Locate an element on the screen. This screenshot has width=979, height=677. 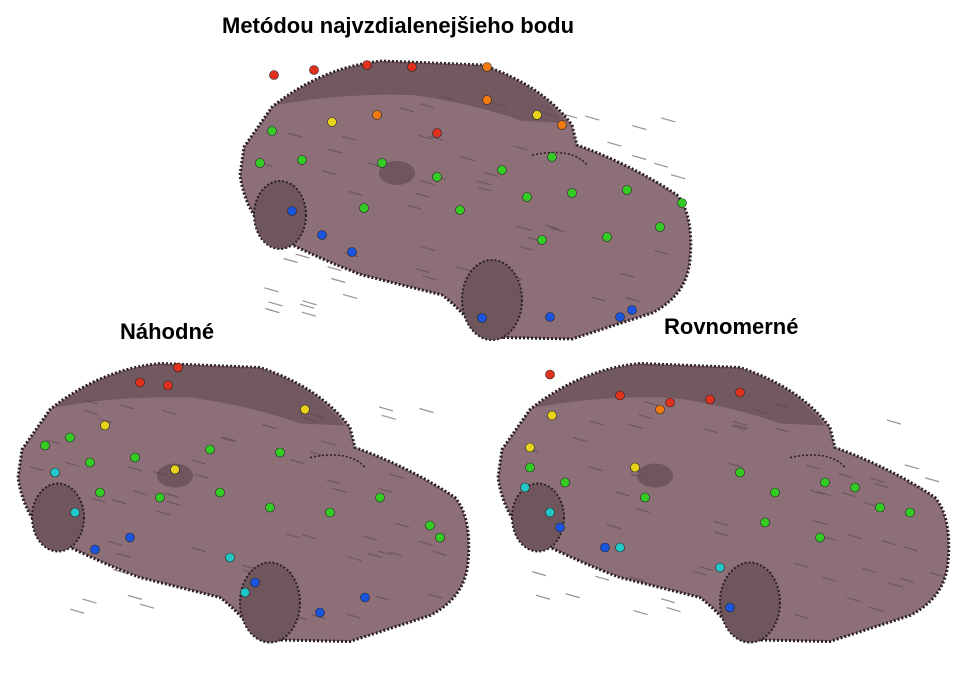
title-farthest-point-method: Metódou najvzdialenejšieho bodu is located at coordinates (398, 25).